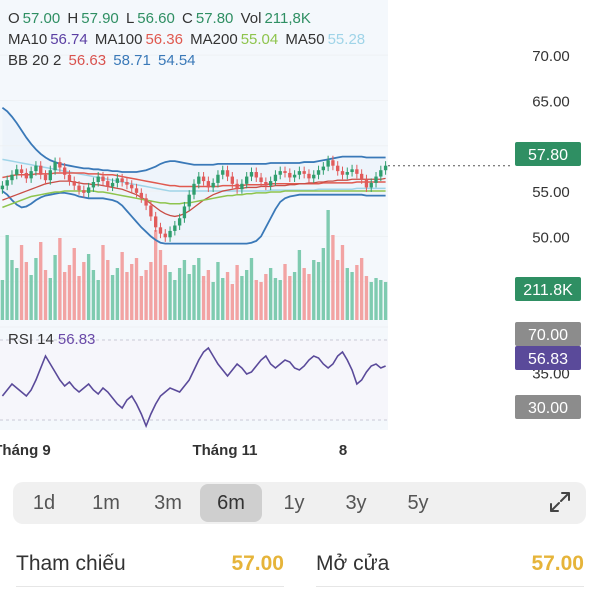 This screenshot has width=600, height=600. What do you see at coordinates (106, 502) in the screenshot?
I see `timeframe-1m: 1m` at bounding box center [106, 502].